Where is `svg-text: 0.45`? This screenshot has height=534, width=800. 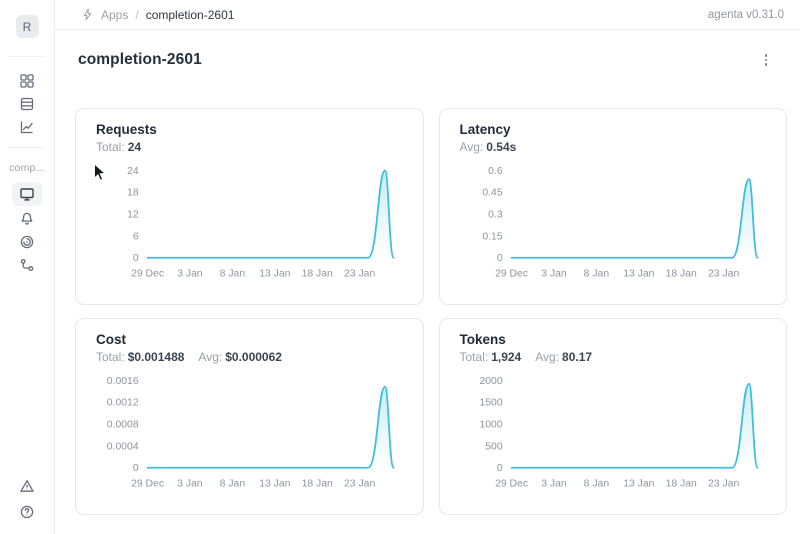 svg-text: 0.45 is located at coordinates (492, 193).